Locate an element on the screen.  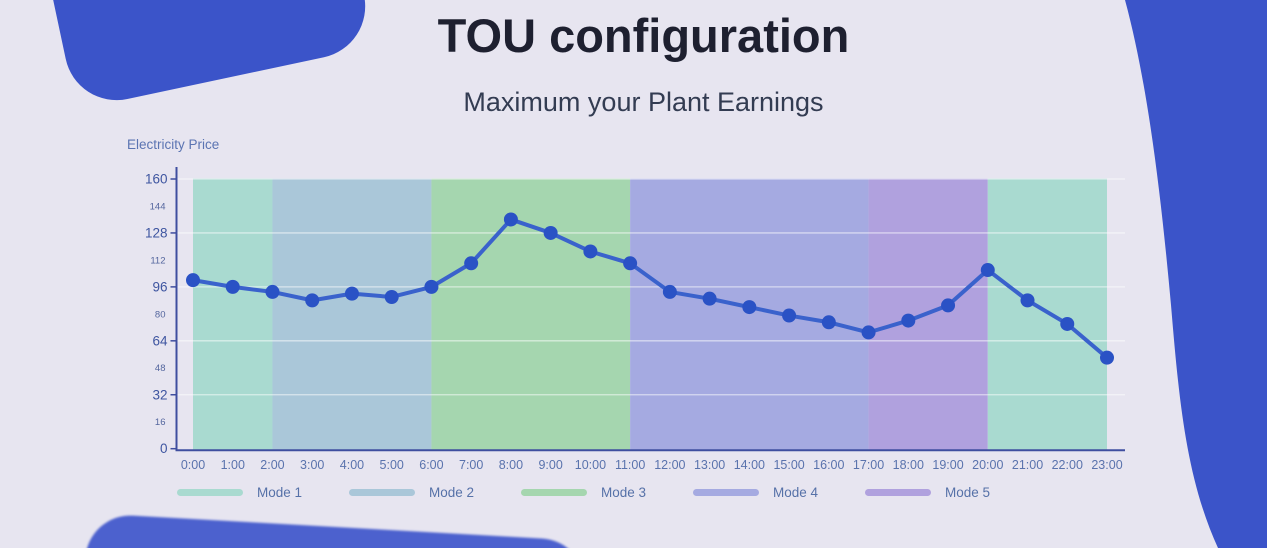
x-tick-label: 17:00 is located at coordinates (868, 465).